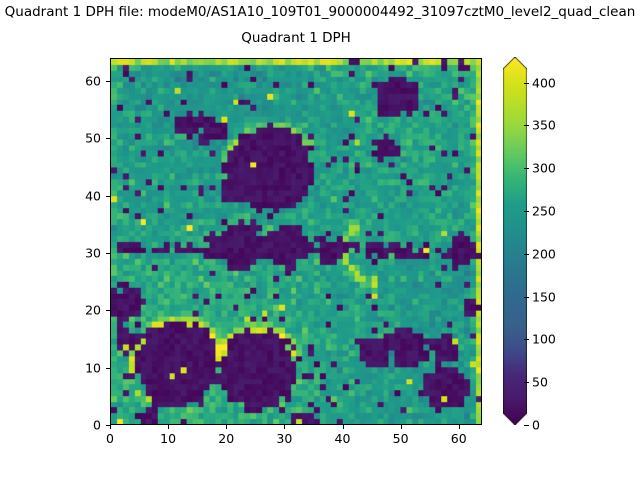  I want to click on y-tick-label: 40, so click(93, 196).